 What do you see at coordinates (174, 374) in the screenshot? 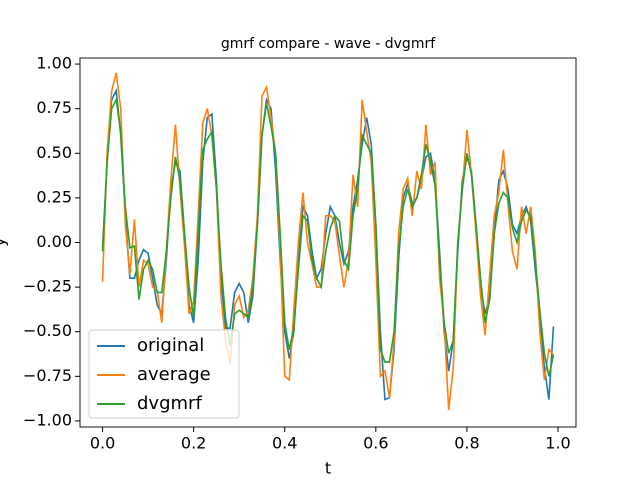
I see `legend-label: average` at bounding box center [174, 374].